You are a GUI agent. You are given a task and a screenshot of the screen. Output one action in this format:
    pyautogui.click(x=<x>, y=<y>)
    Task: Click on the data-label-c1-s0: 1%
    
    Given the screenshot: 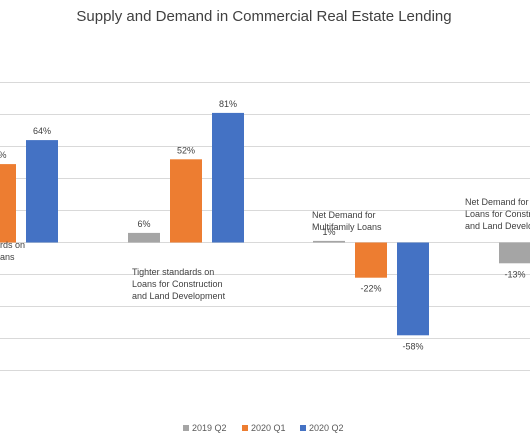 What is the action you would take?
    pyautogui.click(x=328, y=232)
    